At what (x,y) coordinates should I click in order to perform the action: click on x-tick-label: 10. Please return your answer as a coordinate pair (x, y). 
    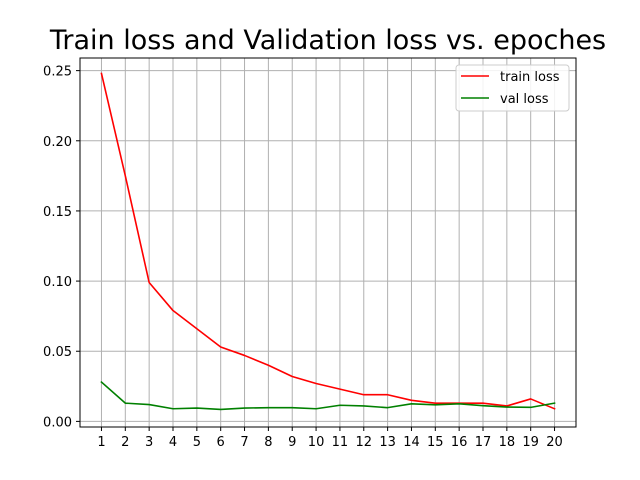
    Looking at the image, I should click on (316, 442).